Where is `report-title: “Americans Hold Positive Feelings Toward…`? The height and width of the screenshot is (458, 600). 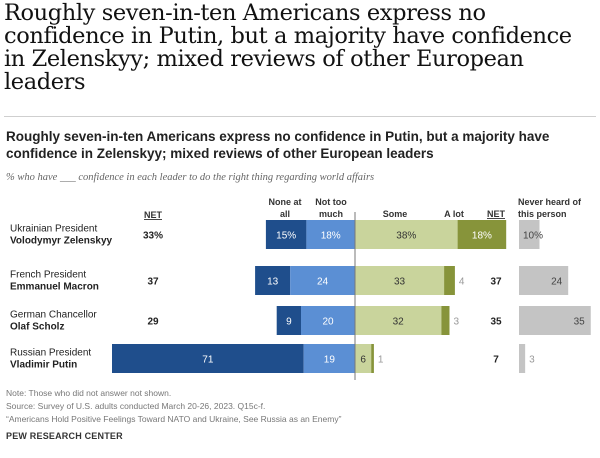 report-title: “Americans Hold Positive Feelings Toward… is located at coordinates (174, 419).